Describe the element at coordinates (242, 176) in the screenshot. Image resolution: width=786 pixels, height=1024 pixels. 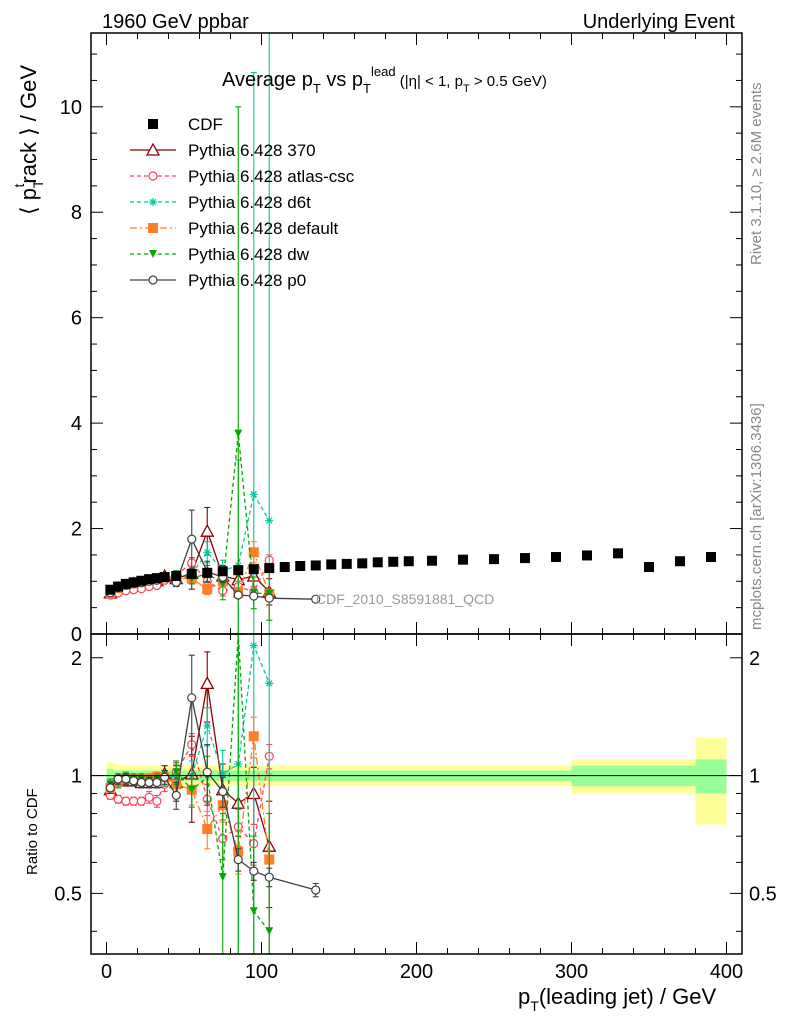
I see `legend-entry: Pythia 6.428 atlas-csc` at that location.